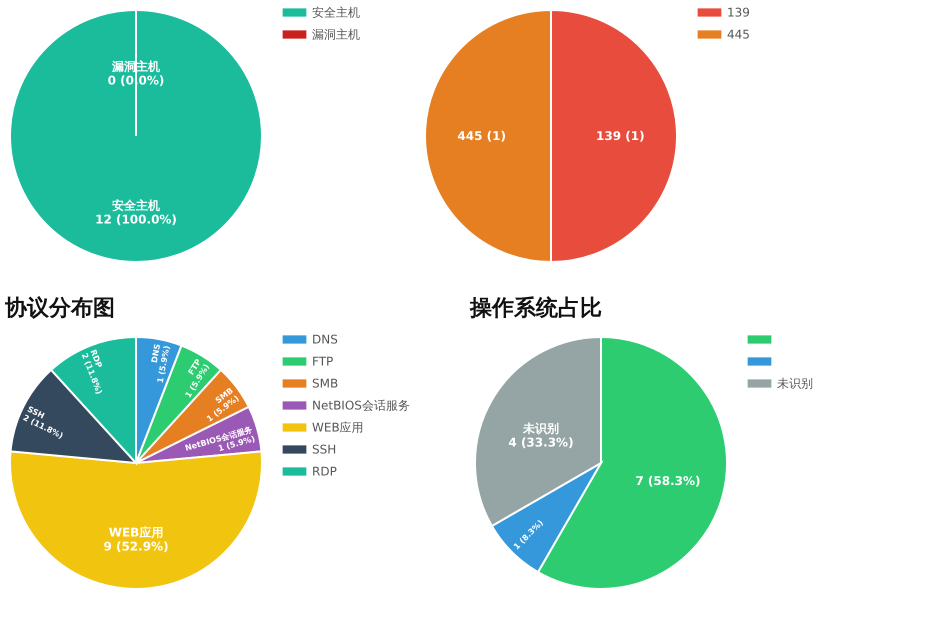  I want to click on legend-label: DNS, so click(325, 339).